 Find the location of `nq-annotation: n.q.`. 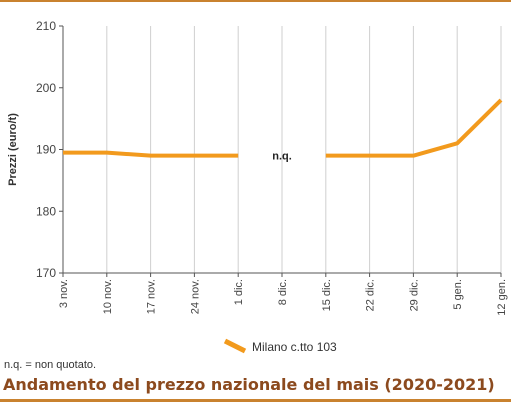

nq-annotation: n.q. is located at coordinates (282, 157).